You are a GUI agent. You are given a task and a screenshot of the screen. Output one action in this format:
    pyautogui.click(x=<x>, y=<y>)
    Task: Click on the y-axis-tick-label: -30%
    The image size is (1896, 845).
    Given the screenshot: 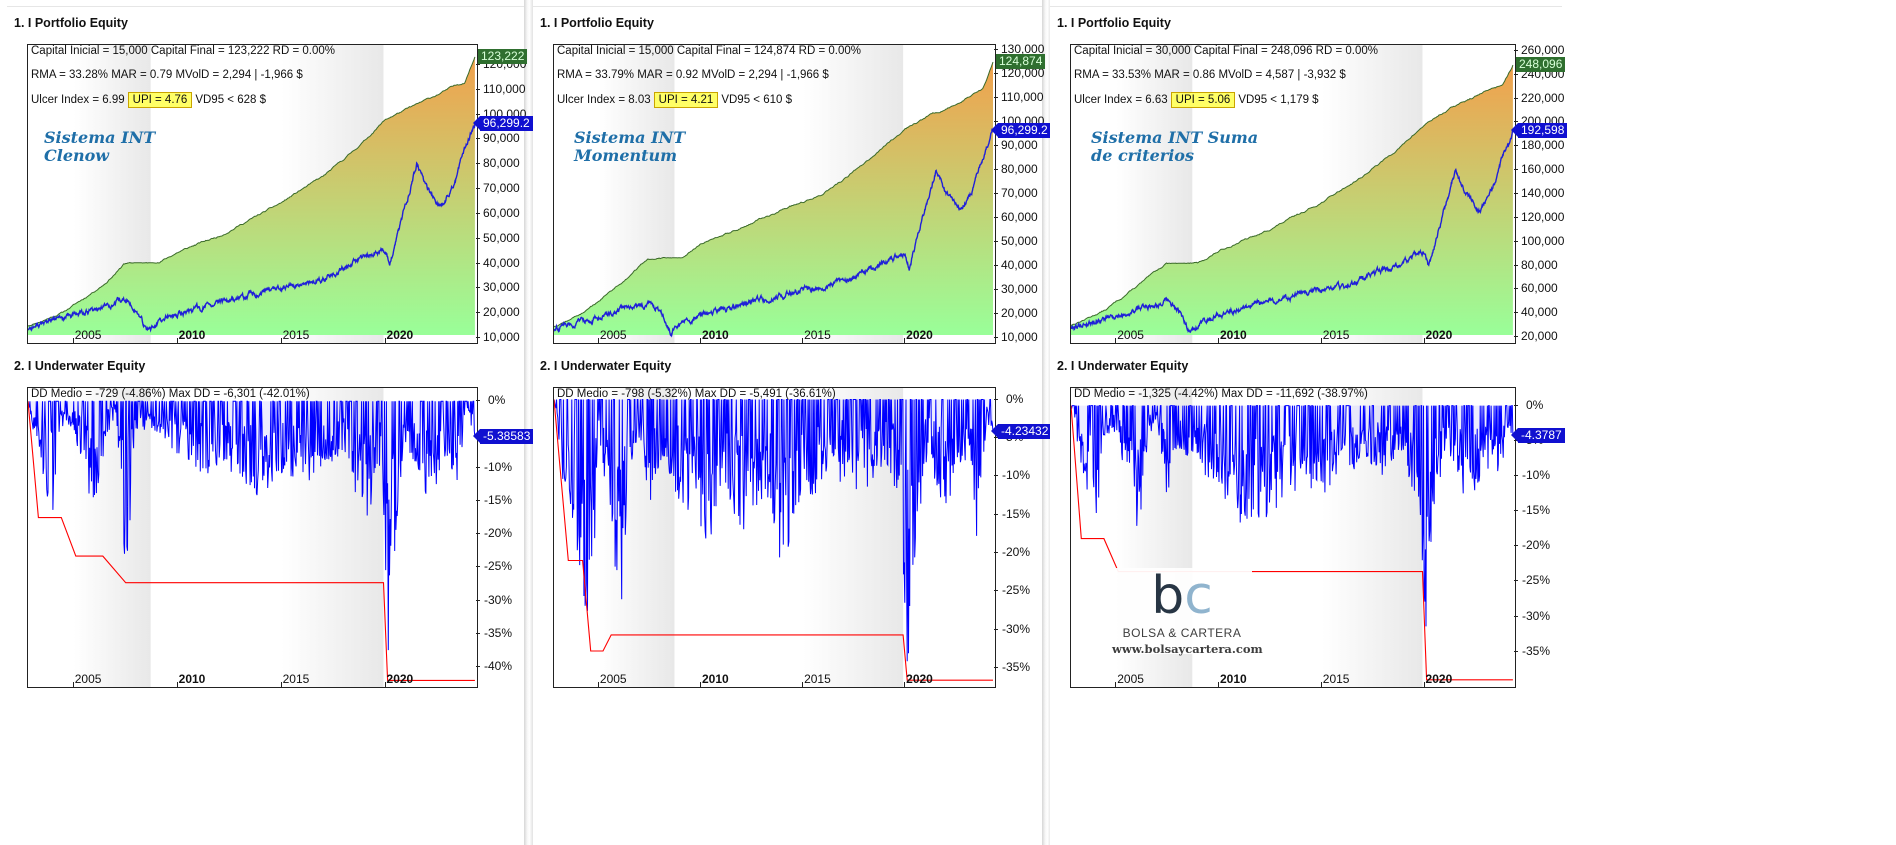 What is the action you would take?
    pyautogui.click(x=498, y=599)
    